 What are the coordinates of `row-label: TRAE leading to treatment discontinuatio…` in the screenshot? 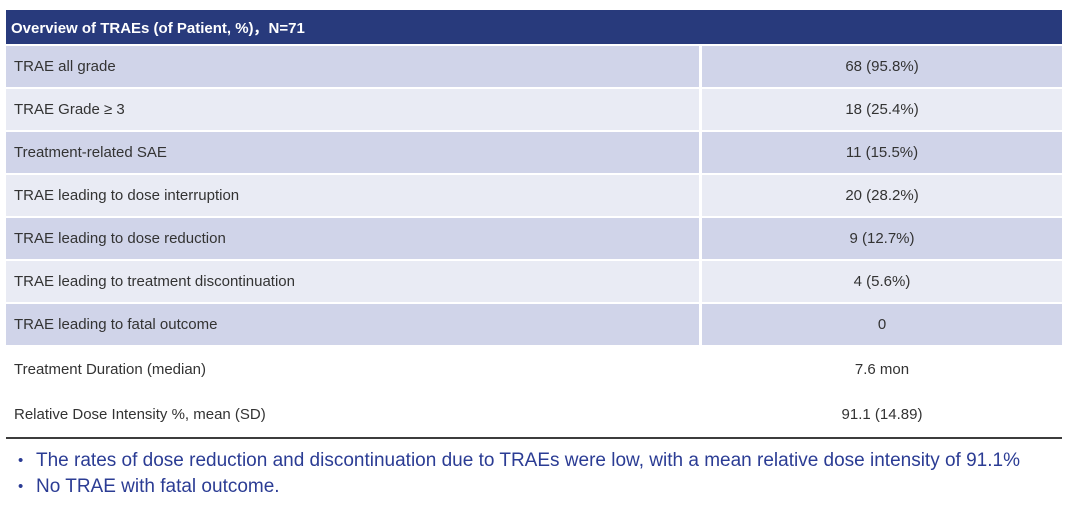 It's located at (354, 281).